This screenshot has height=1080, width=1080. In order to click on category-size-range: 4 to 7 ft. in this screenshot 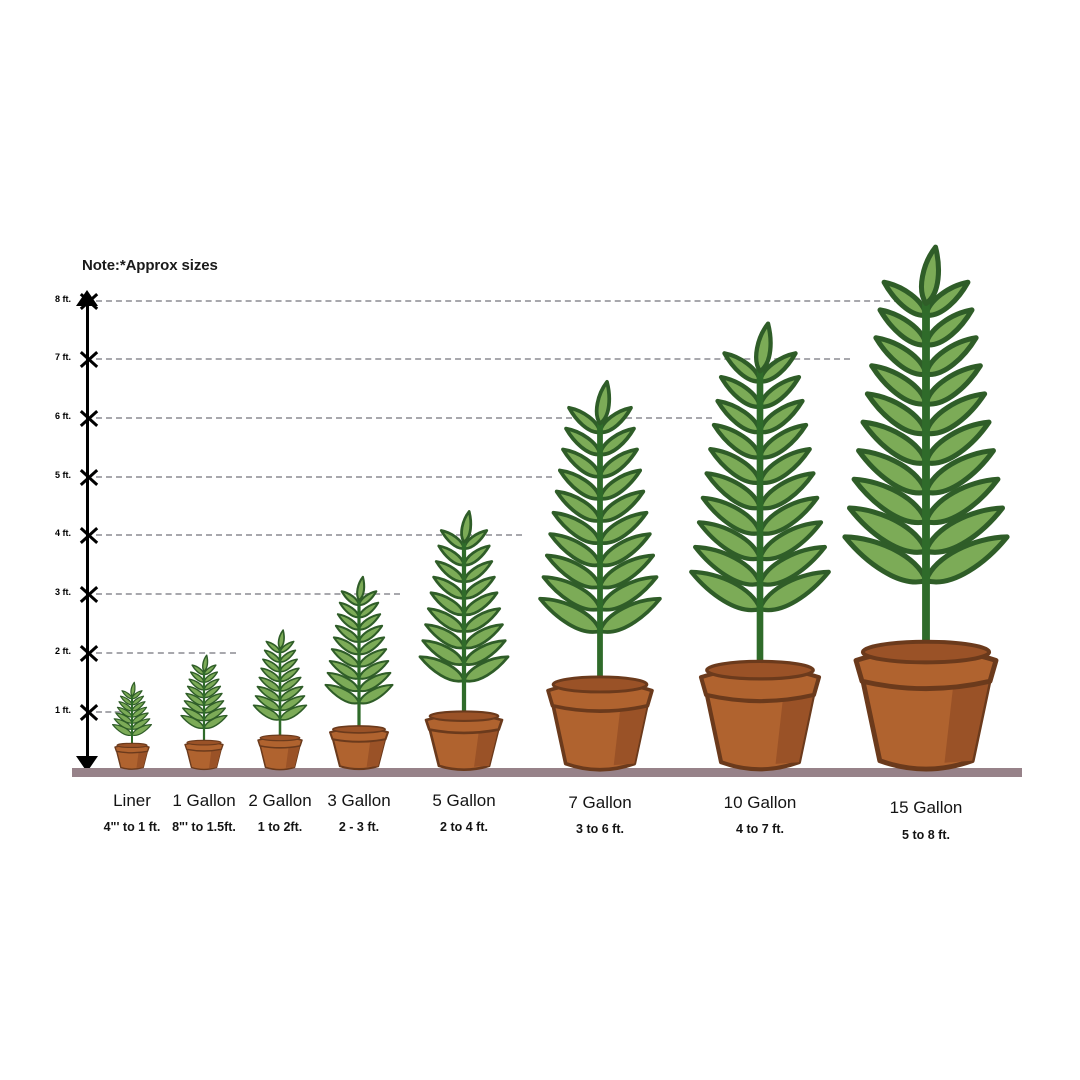, I will do `click(760, 829)`.